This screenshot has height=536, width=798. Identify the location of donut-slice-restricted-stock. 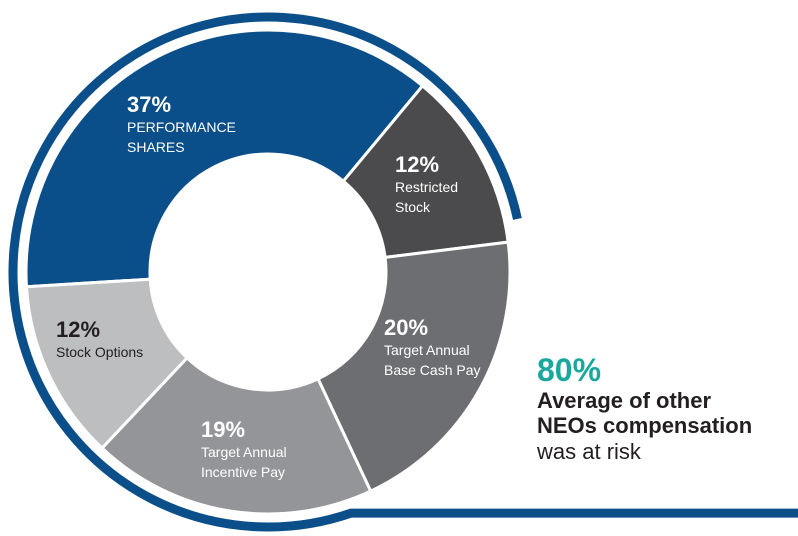
(425, 171).